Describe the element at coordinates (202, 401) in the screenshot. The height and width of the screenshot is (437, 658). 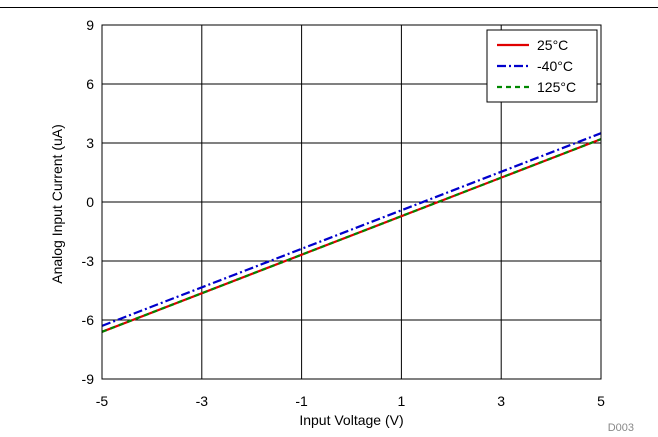
I see `x-tick-label: -3` at that location.